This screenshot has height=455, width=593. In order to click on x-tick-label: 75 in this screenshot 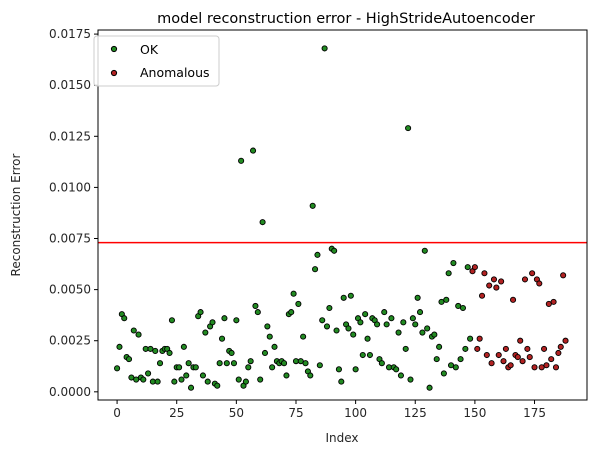, I will do `click(295, 413)`.